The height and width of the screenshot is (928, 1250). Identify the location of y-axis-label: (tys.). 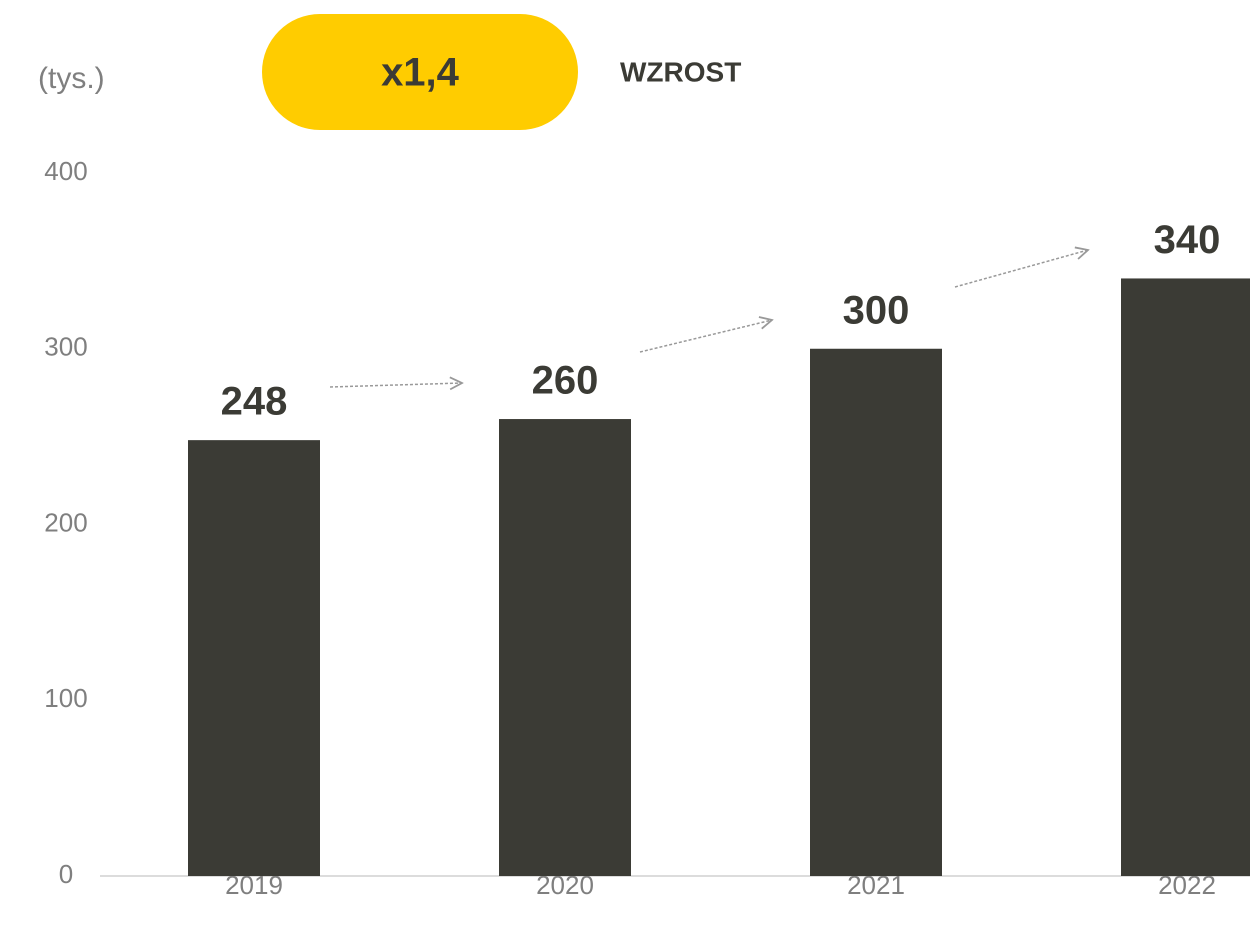
(71, 78).